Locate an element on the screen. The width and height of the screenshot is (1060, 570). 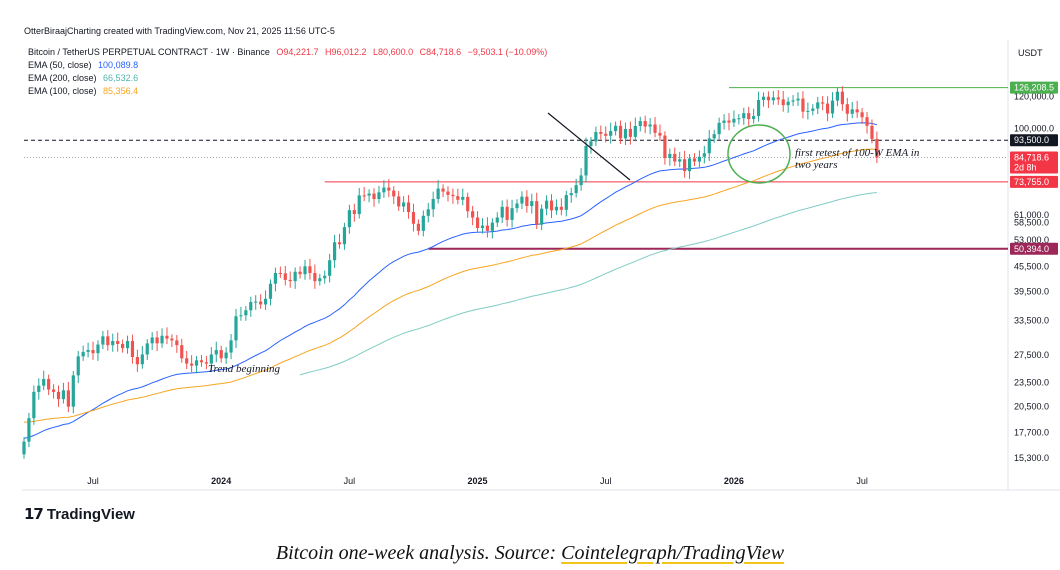
price-tick-label: 17,700.0 is located at coordinates (1031, 432).